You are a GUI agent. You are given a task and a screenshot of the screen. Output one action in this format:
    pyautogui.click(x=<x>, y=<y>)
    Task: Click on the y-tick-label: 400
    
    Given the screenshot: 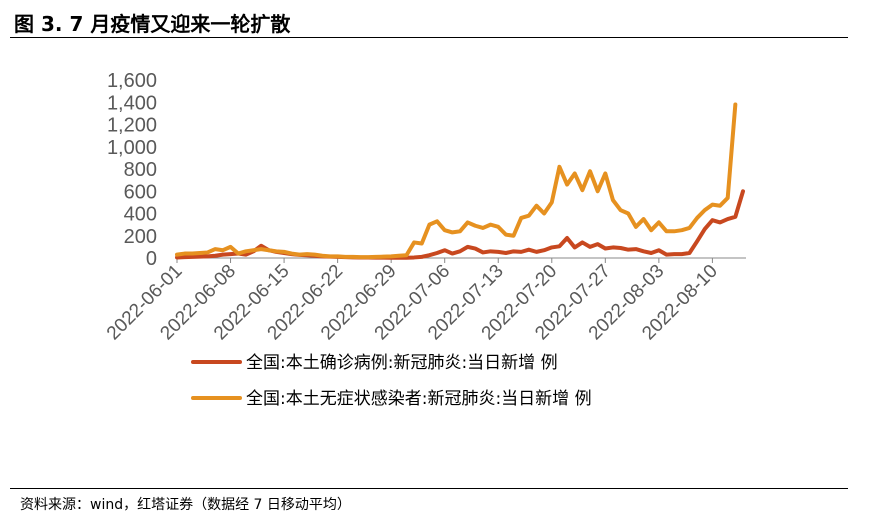 What is the action you would take?
    pyautogui.click(x=140, y=215)
    